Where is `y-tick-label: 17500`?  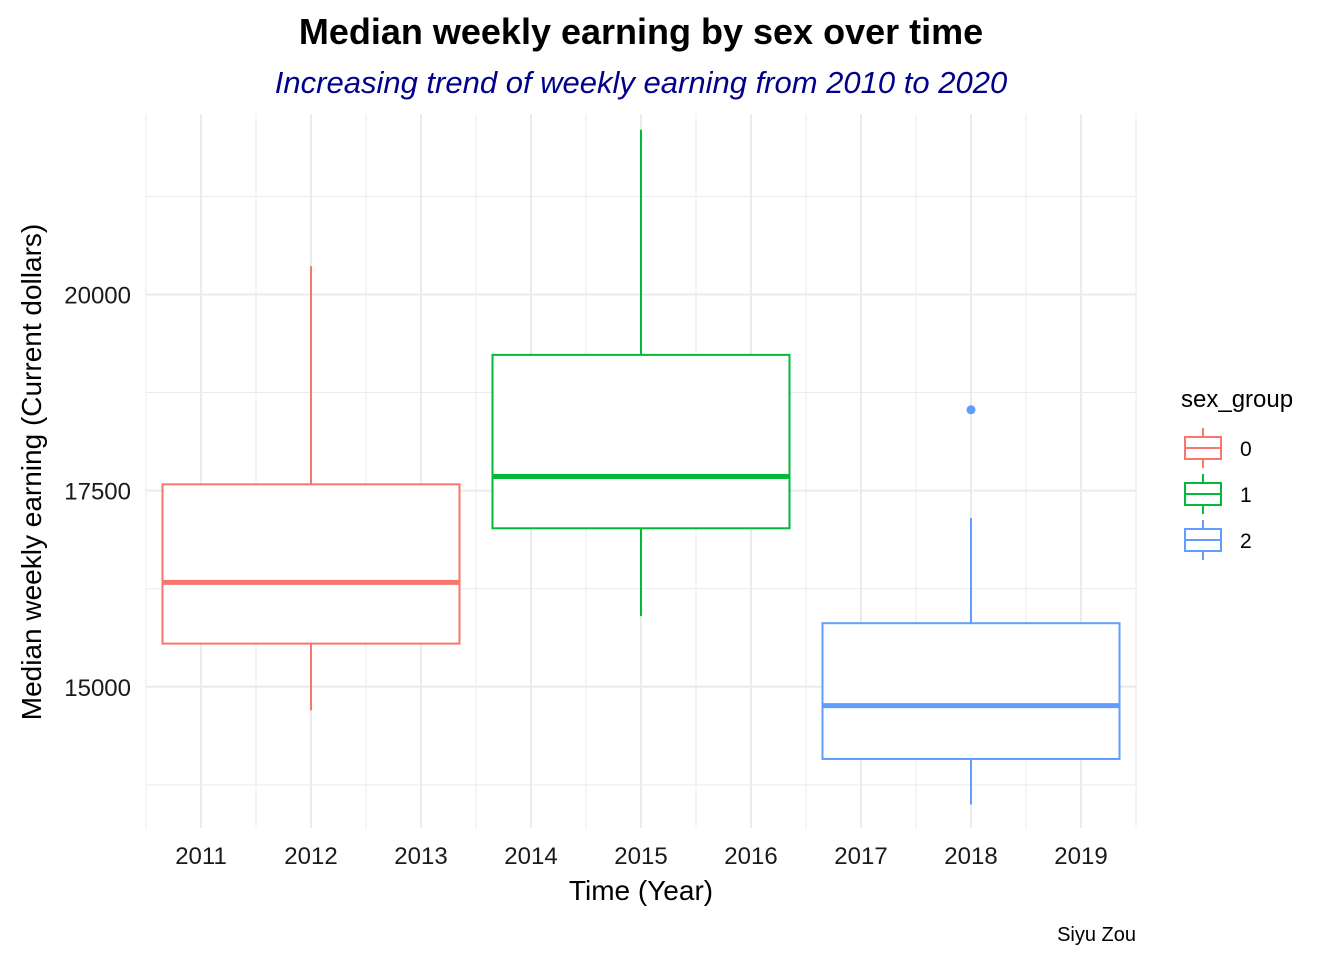 y-tick-label: 17500 is located at coordinates (97, 492).